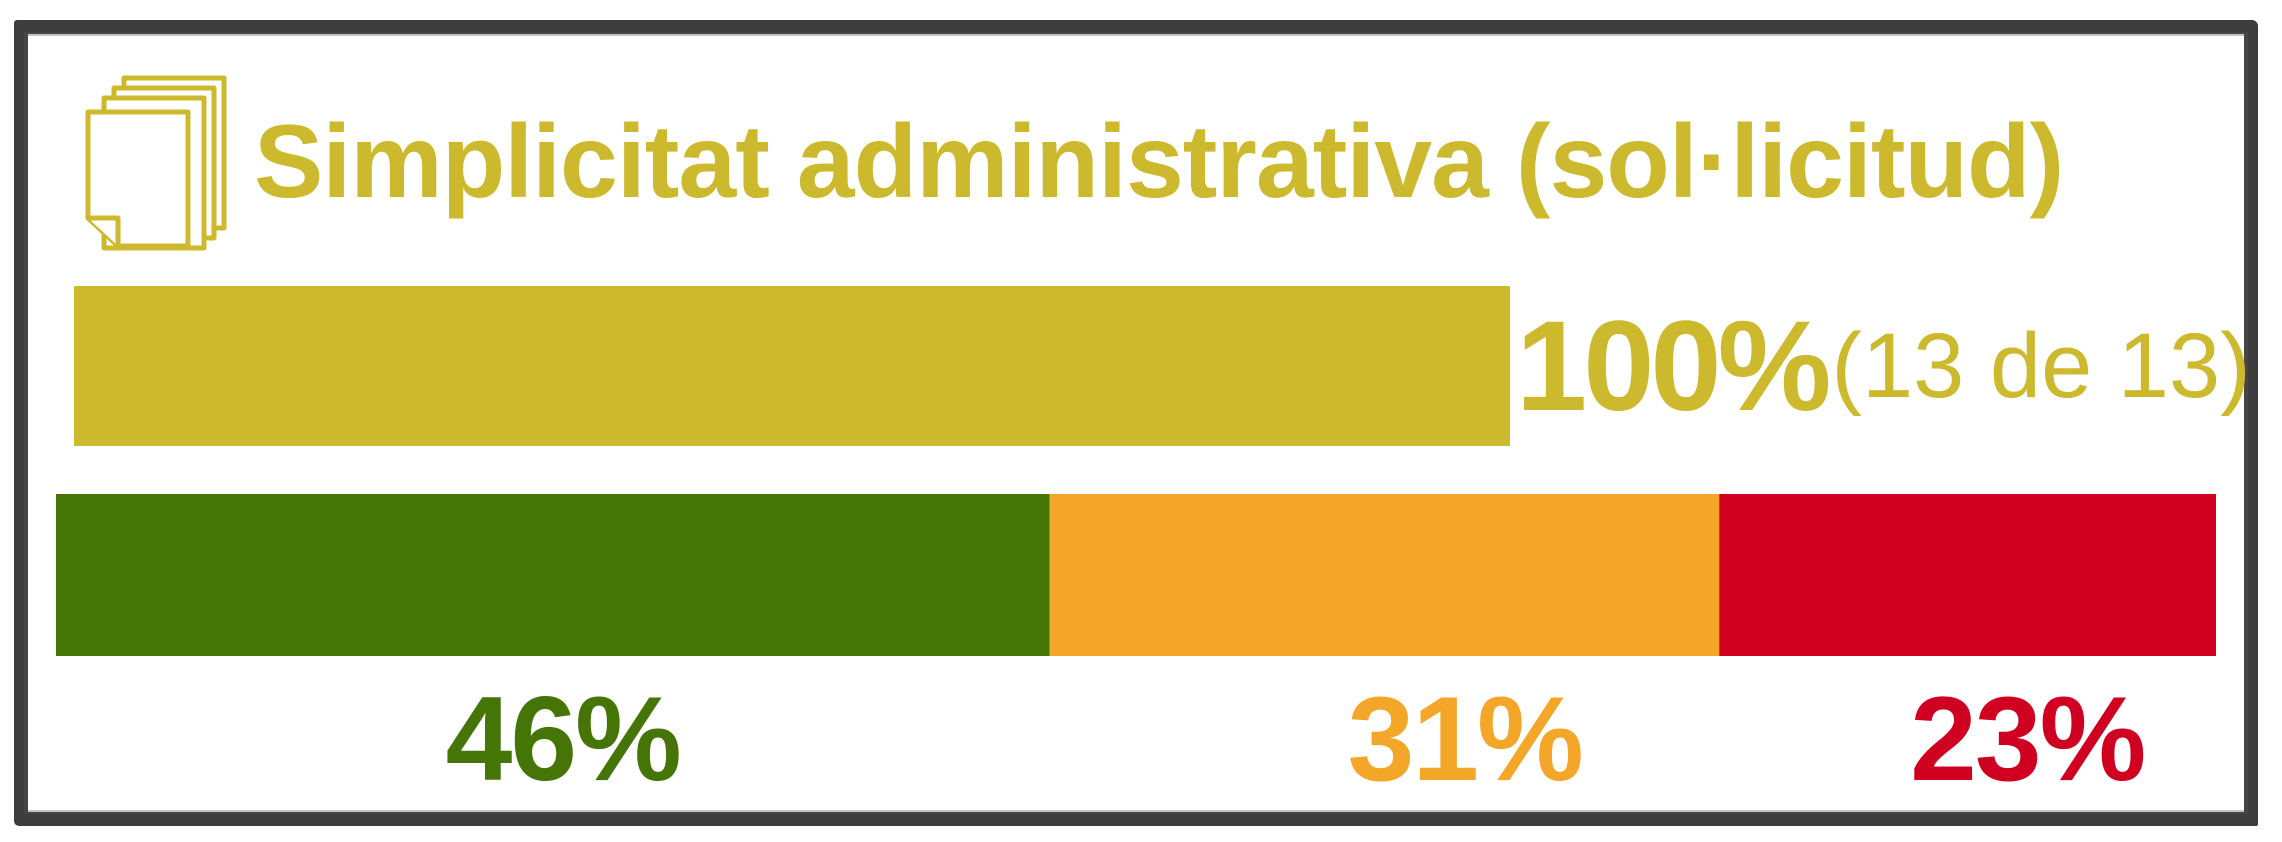  Describe the element at coordinates (2041, 365) in the screenshot. I see `total-count-label: (13 de 13)` at that location.